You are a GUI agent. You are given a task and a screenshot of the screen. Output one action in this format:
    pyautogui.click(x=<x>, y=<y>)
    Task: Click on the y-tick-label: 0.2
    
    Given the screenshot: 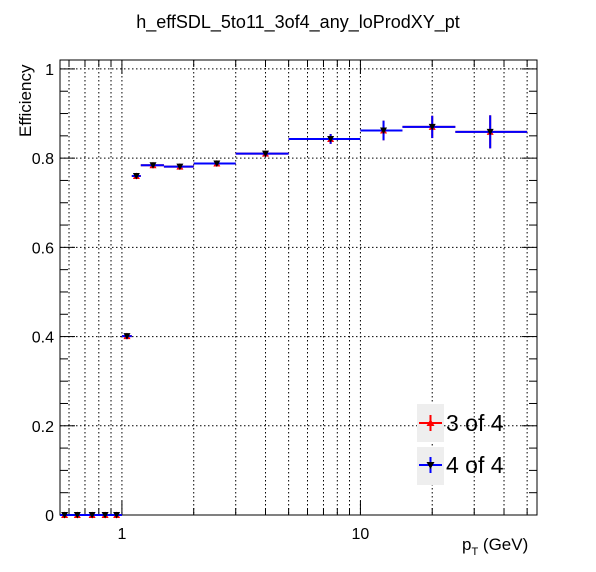 What is the action you would take?
    pyautogui.click(x=43, y=427)
    